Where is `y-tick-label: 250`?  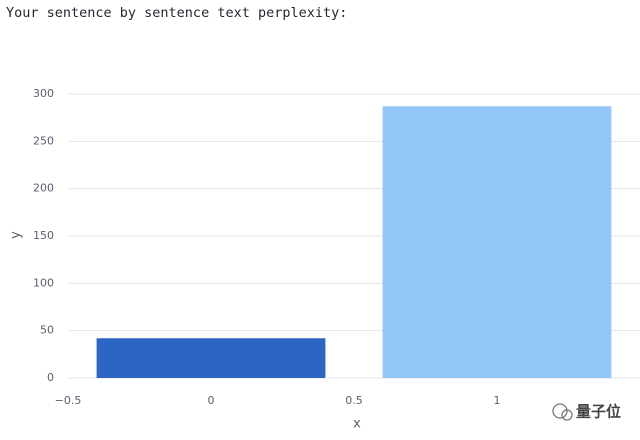 y-tick-label: 250 is located at coordinates (43, 140).